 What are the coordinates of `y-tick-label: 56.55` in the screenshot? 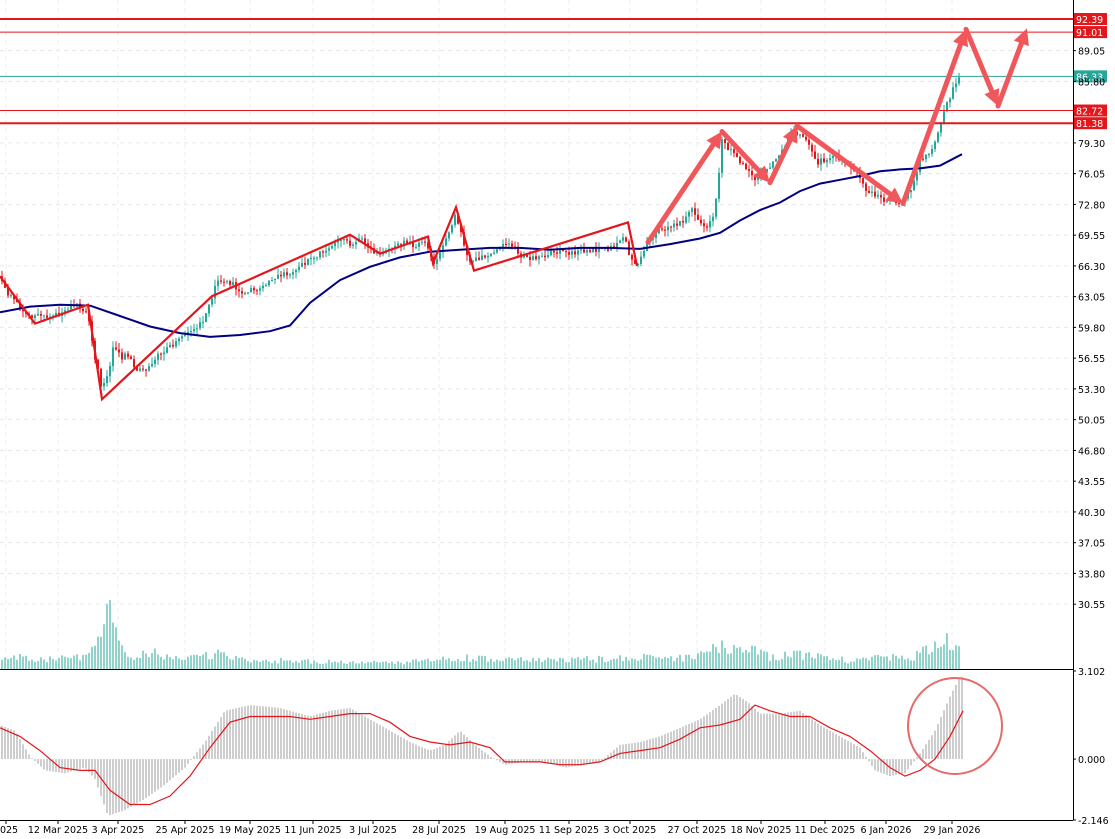 It's located at (1091, 359).